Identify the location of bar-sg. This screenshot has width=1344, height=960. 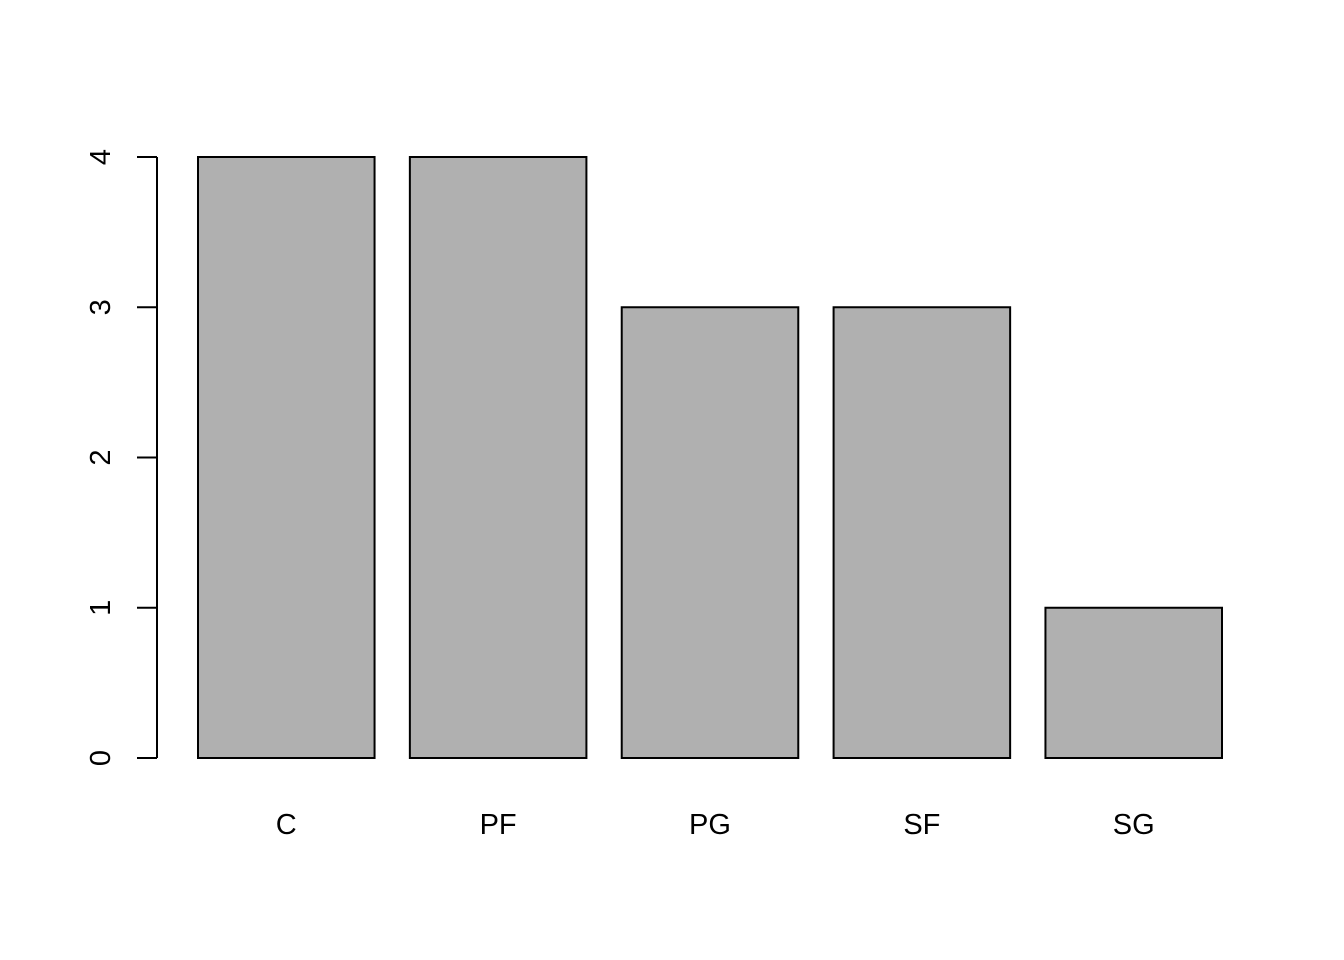
(1133, 682).